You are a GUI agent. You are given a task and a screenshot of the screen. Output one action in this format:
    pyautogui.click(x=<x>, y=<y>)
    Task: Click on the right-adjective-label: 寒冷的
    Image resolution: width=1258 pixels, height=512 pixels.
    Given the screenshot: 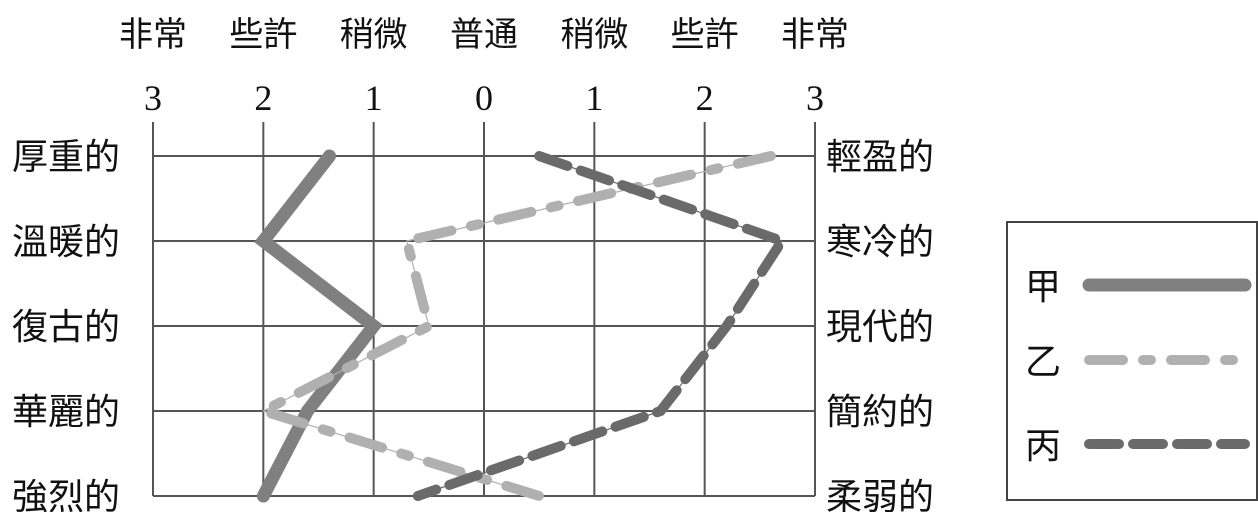 What is the action you would take?
    pyautogui.click(x=880, y=242)
    